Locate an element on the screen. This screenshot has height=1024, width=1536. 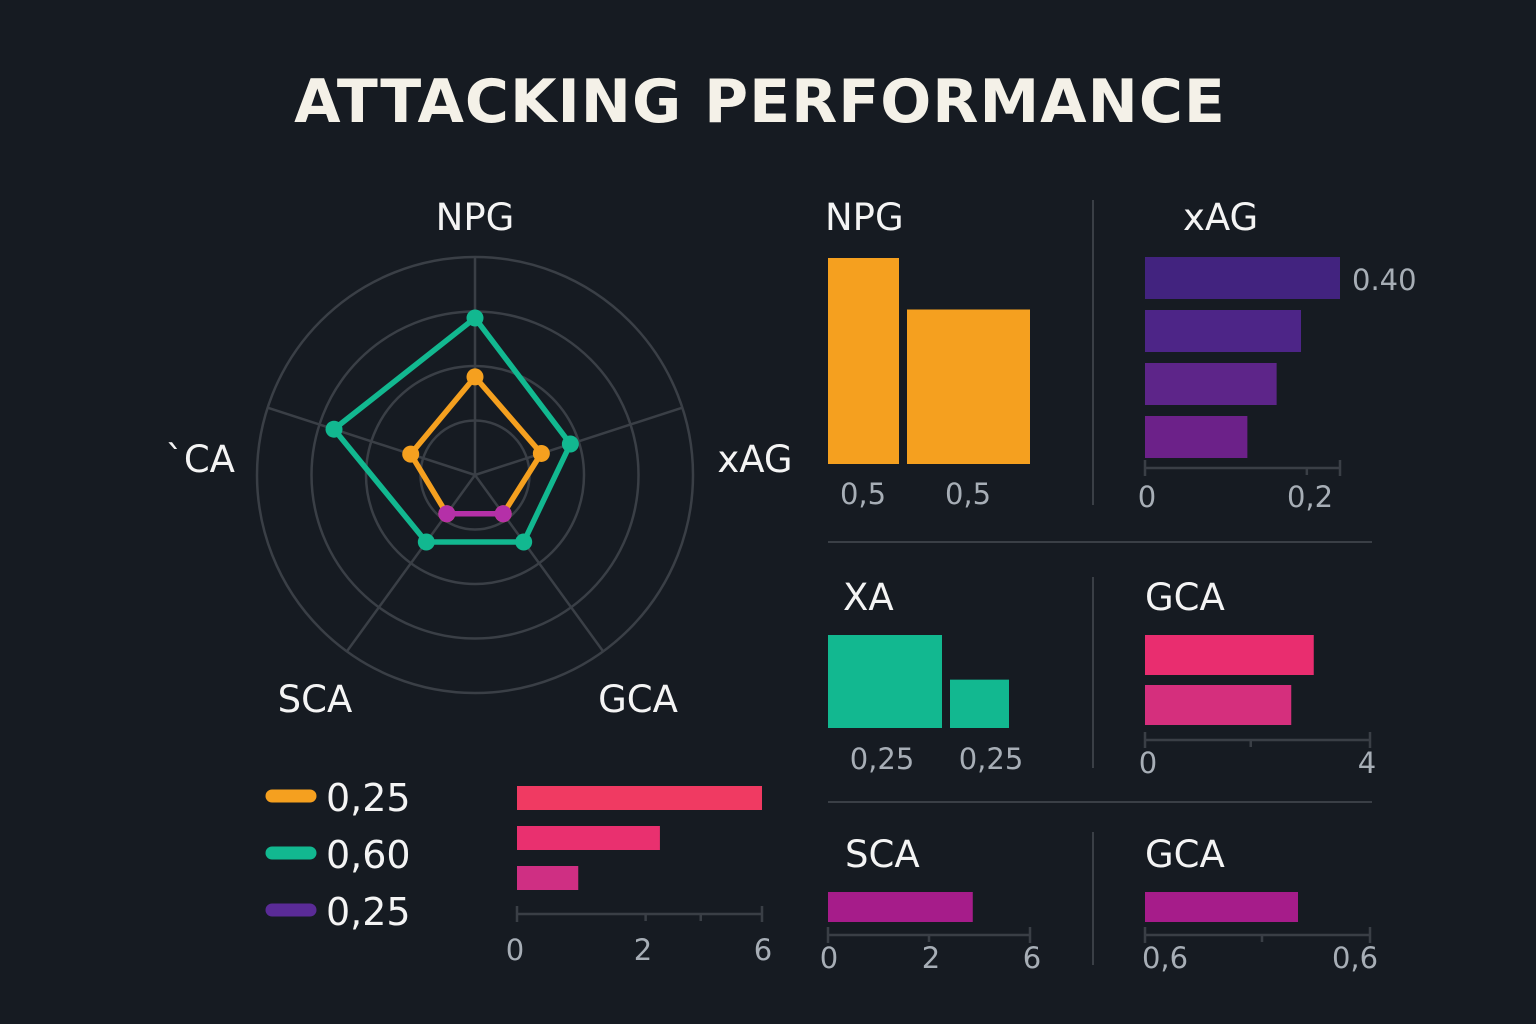
hbar-bottom-tick-label: 2 is located at coordinates (643, 950).